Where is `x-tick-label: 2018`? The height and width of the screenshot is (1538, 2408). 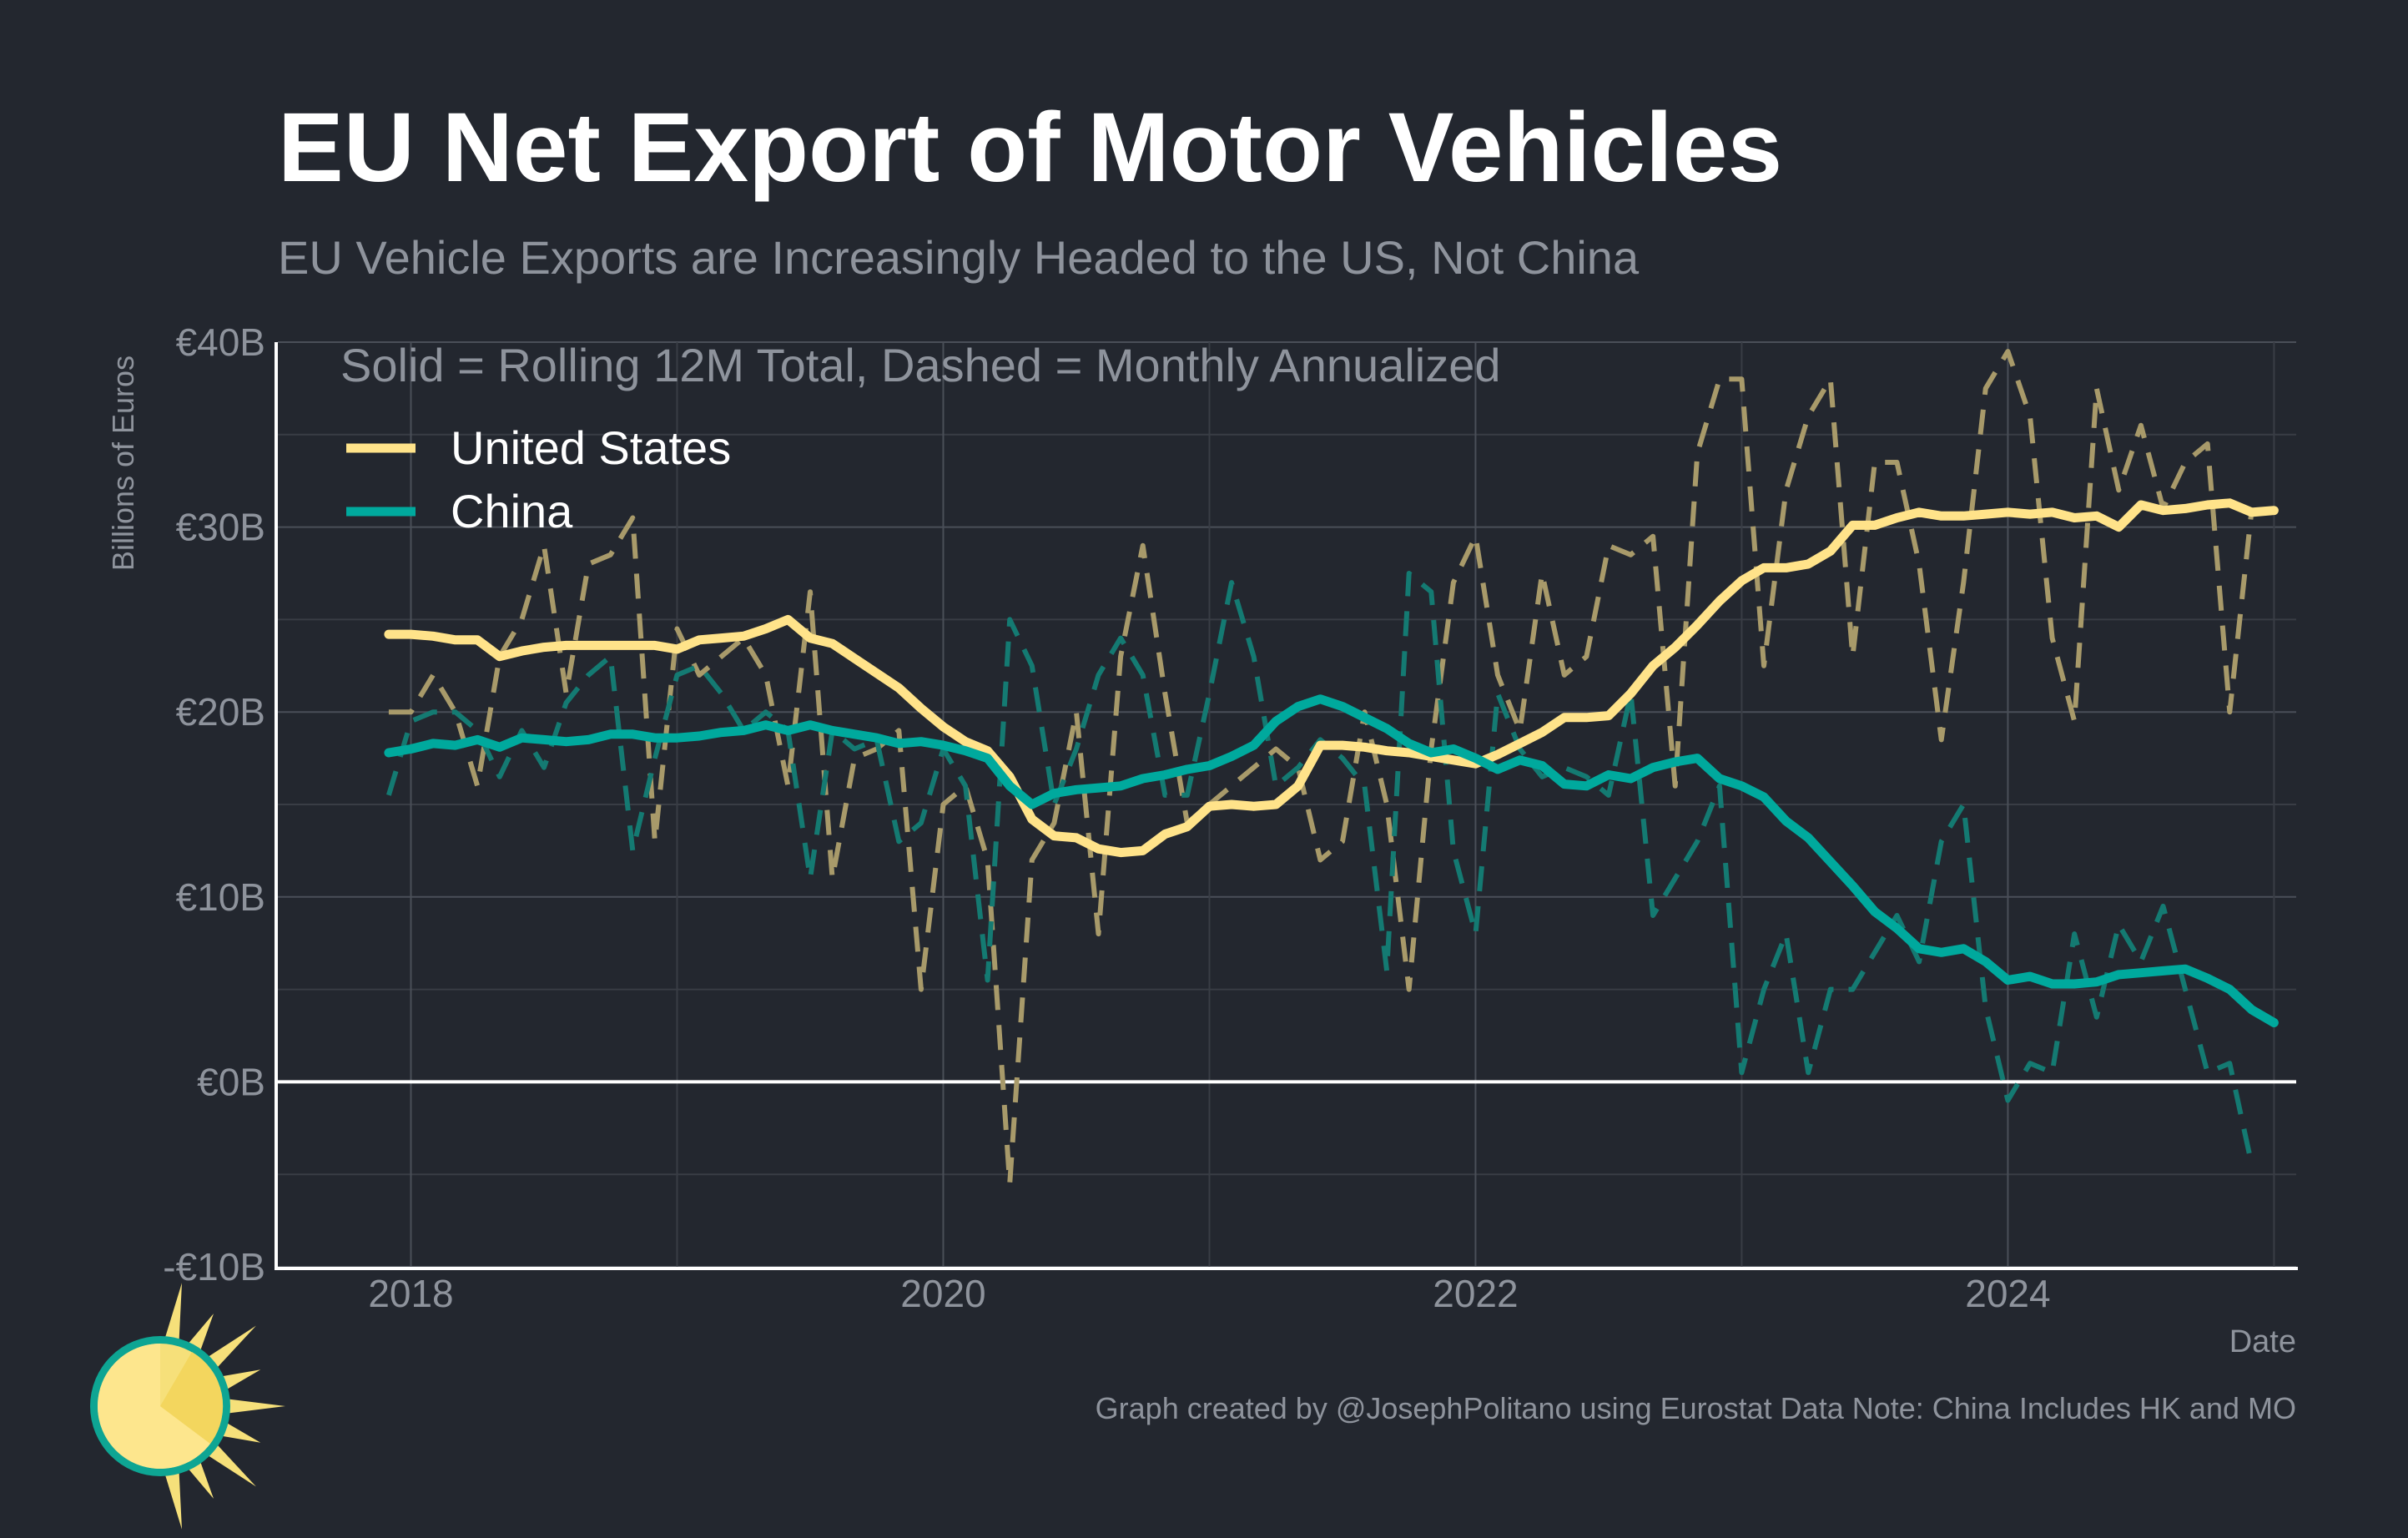
x-tick-label: 2018 is located at coordinates (410, 1293).